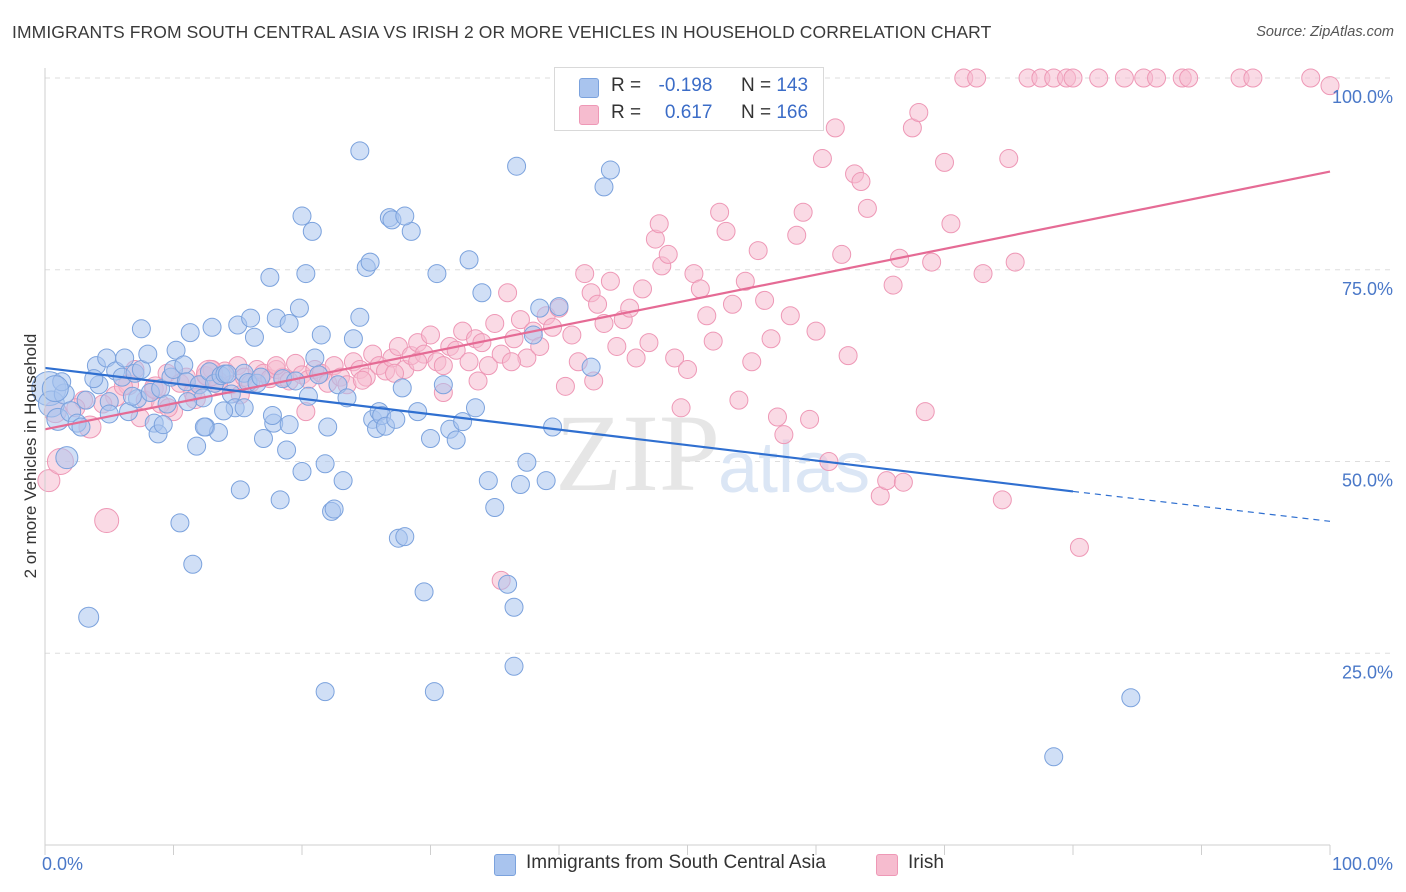 Image resolution: width=1406 pixels, height=892 pixels. What do you see at coordinates (756, 85) in the screenshot?
I see `legend-n-label: N =` at bounding box center [756, 85].